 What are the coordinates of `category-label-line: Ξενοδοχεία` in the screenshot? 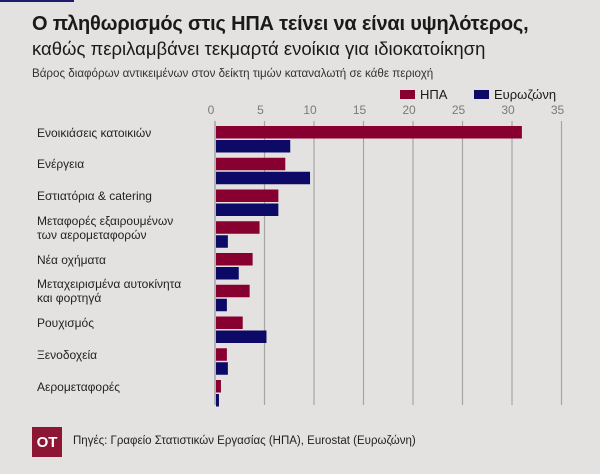 It's located at (67, 354).